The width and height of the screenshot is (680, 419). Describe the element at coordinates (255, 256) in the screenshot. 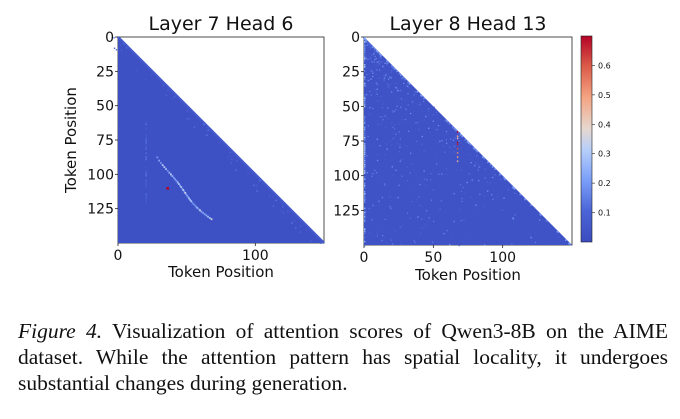

I see `x-tick-label: 100` at that location.